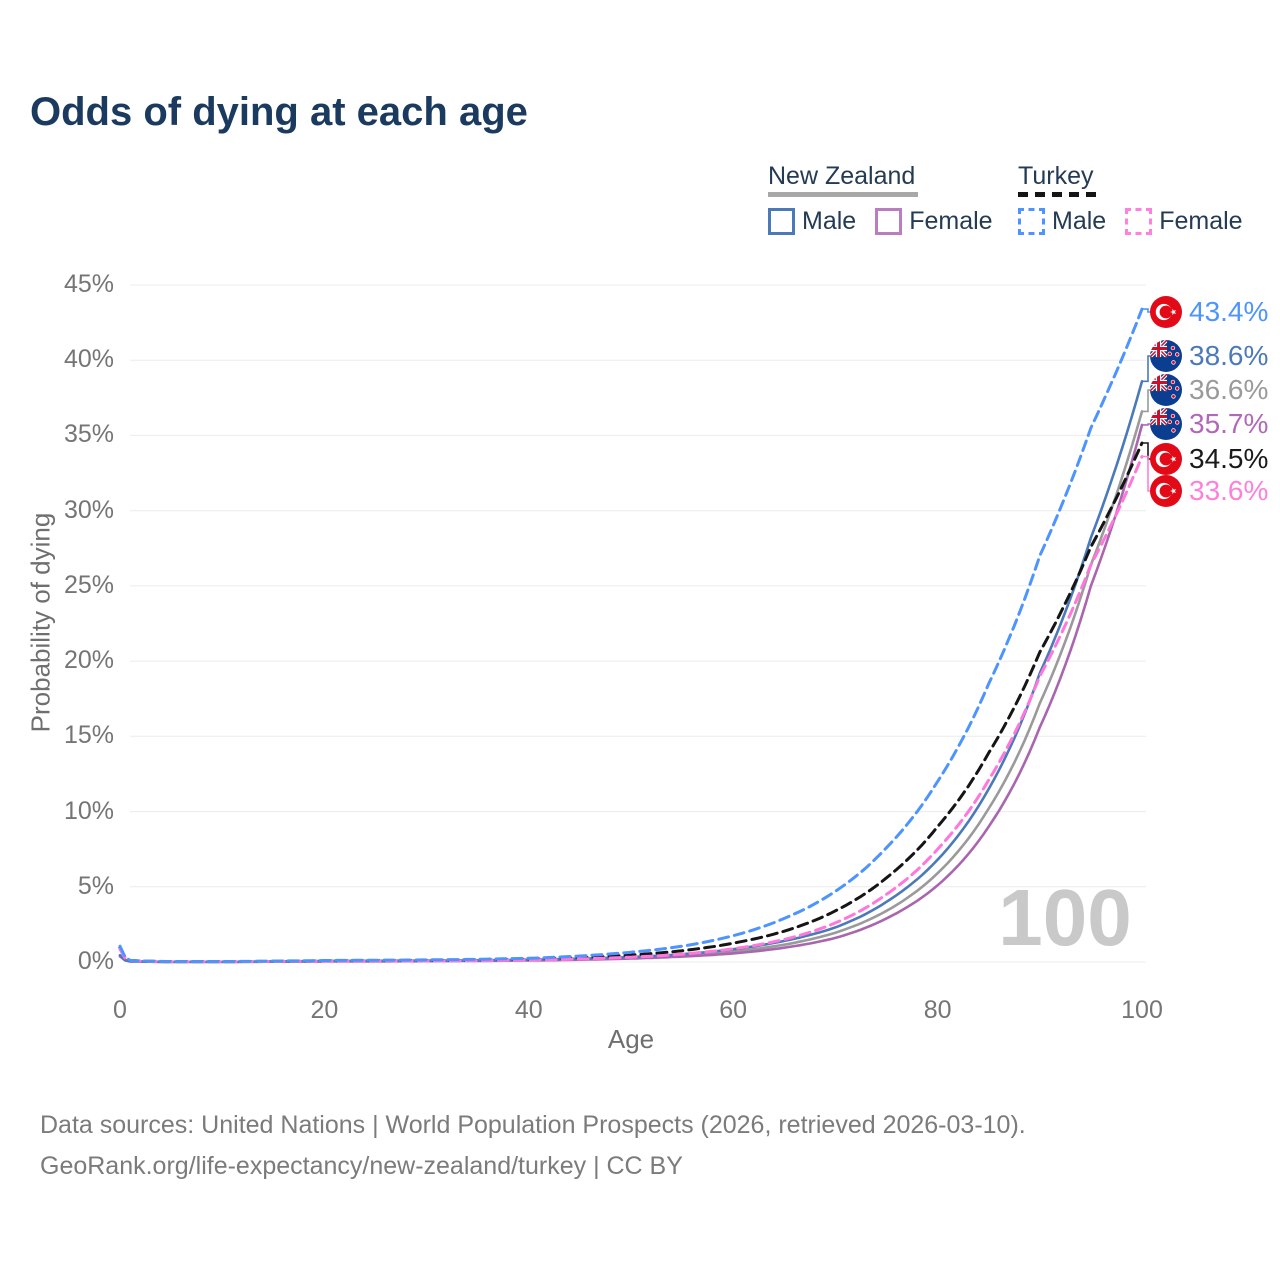 The image size is (1280, 1280). I want to click on x-axis-tick-label: 20, so click(324, 1010).